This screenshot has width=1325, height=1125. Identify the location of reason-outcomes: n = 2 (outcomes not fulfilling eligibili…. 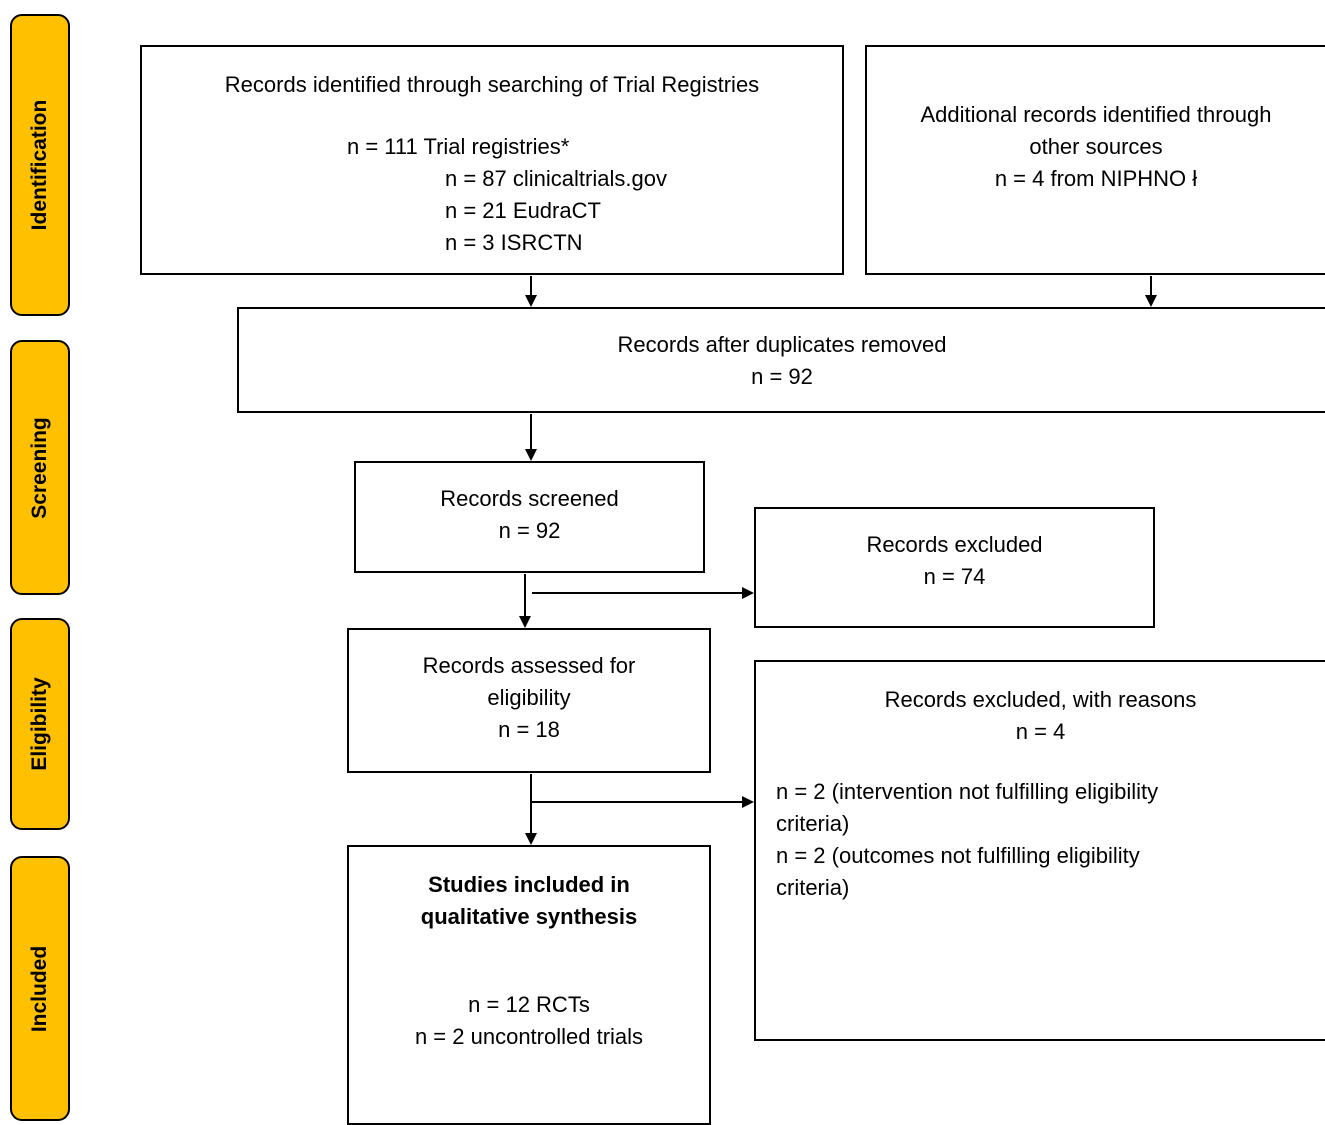
(958, 855).